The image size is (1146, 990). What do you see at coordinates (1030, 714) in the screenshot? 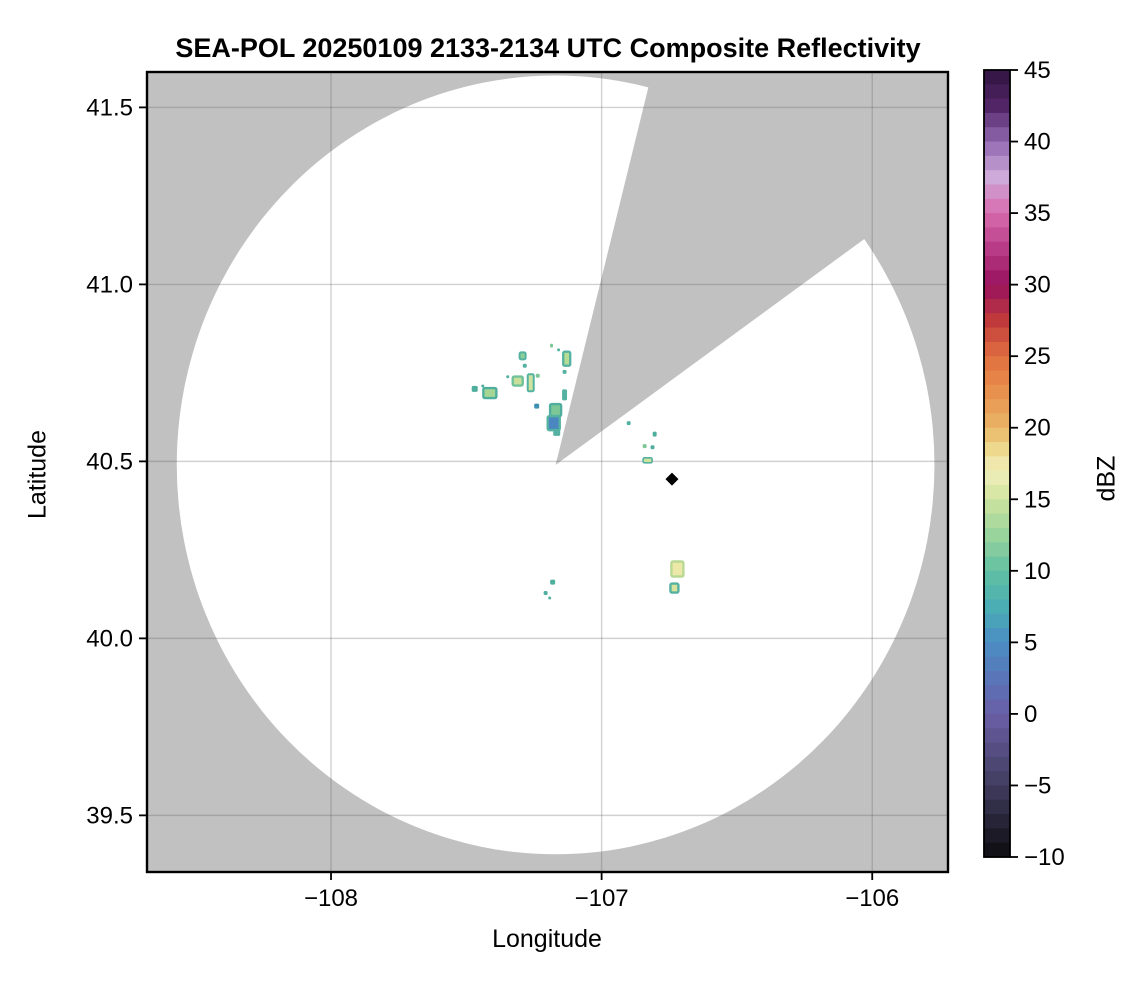
I see `colorbar-tick-label: 0` at bounding box center [1030, 714].